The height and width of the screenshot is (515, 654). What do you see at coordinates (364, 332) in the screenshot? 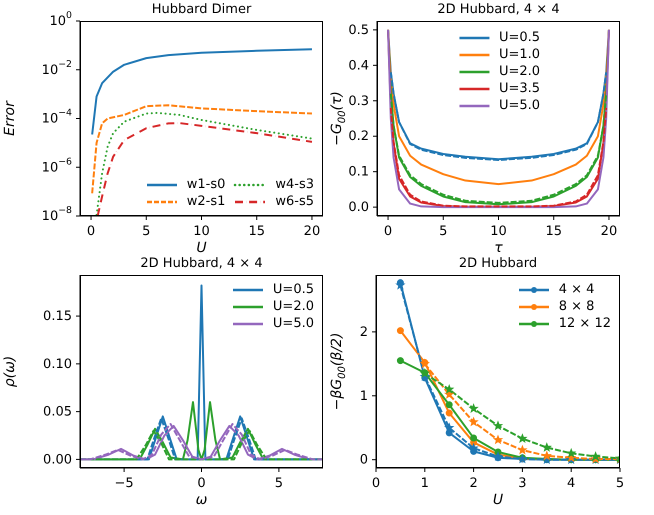
I see `y-tick-label: 2` at bounding box center [364, 332].